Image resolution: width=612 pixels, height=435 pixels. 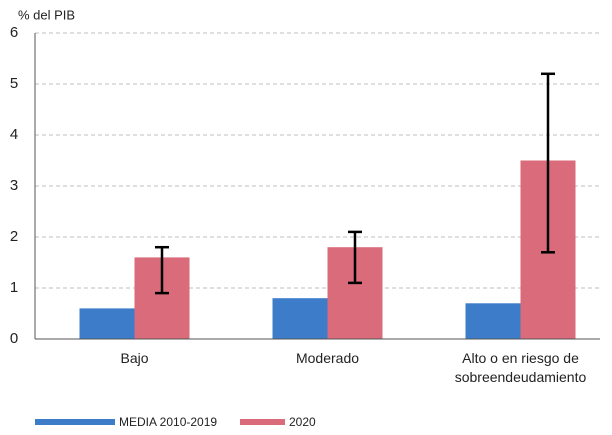 I want to click on x-tick-label: Moderado, so click(x=327, y=358).